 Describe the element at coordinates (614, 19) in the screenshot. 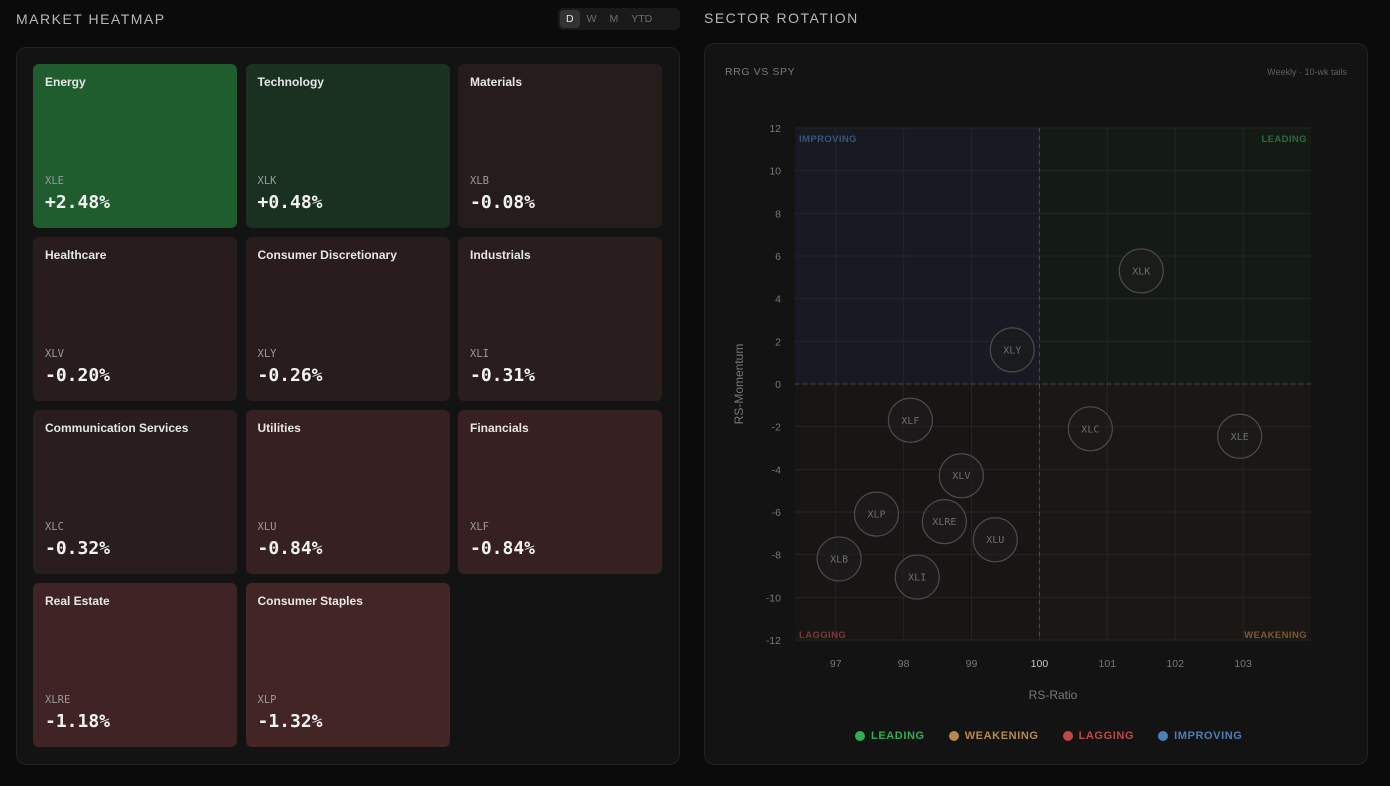

I see `period-m-button: M` at that location.